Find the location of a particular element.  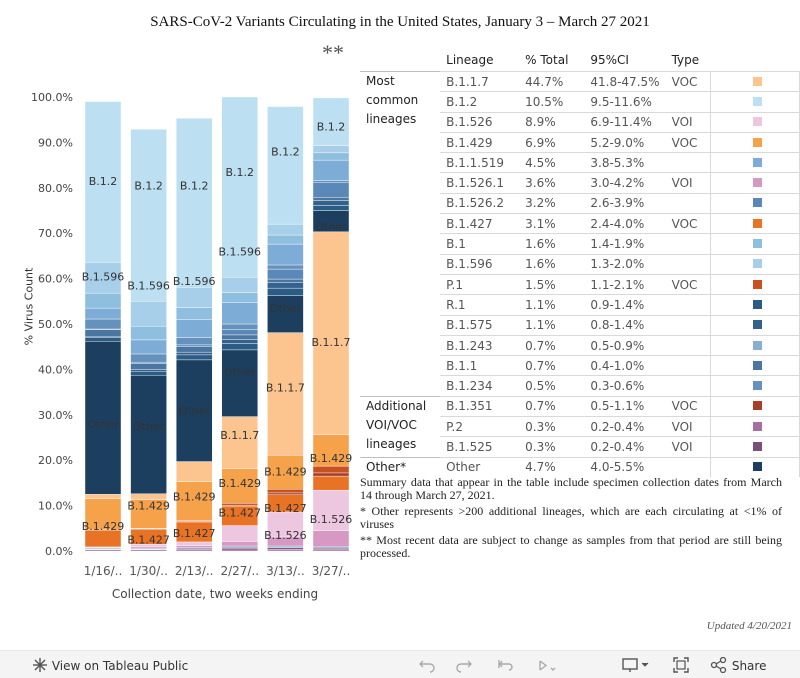

revert-button is located at coordinates (506, 666).